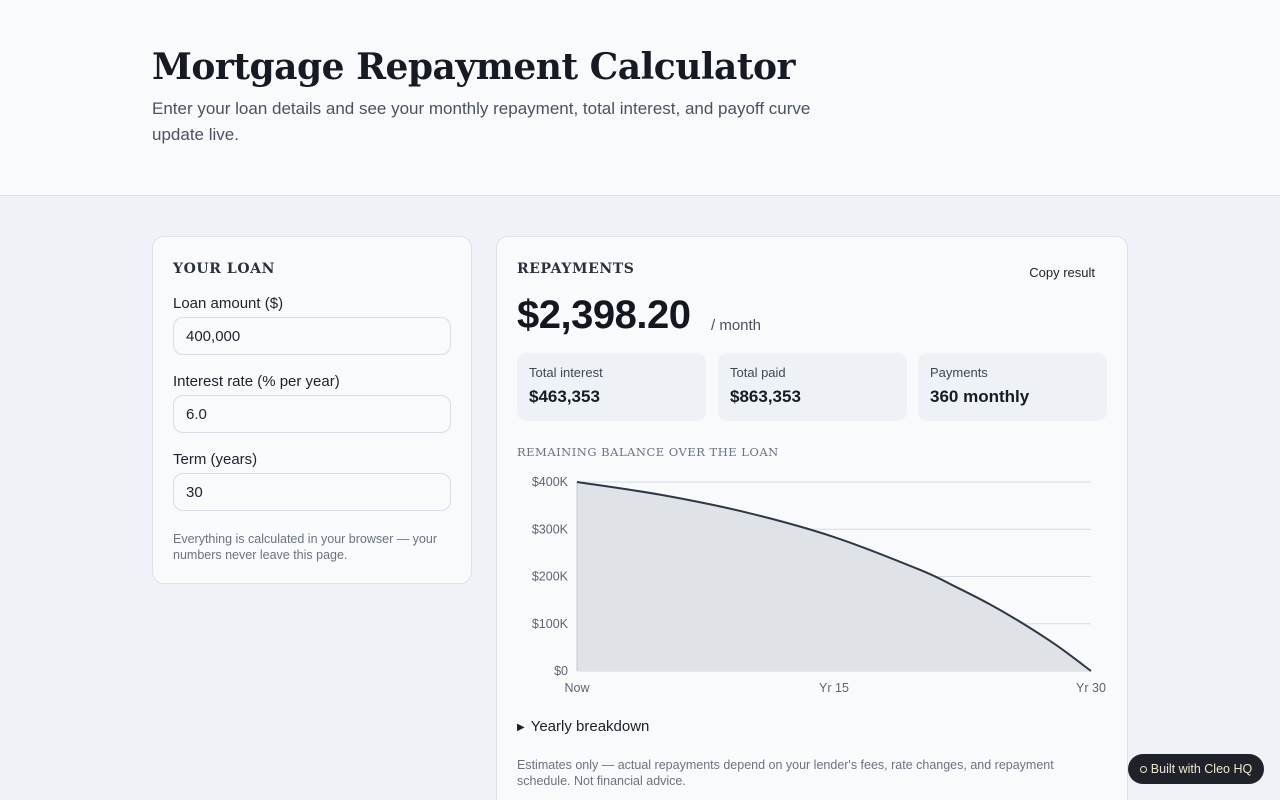 The height and width of the screenshot is (800, 1280). Describe the element at coordinates (224, 269) in the screenshot. I see `loan-card-title: YOUR LOAN` at that location.